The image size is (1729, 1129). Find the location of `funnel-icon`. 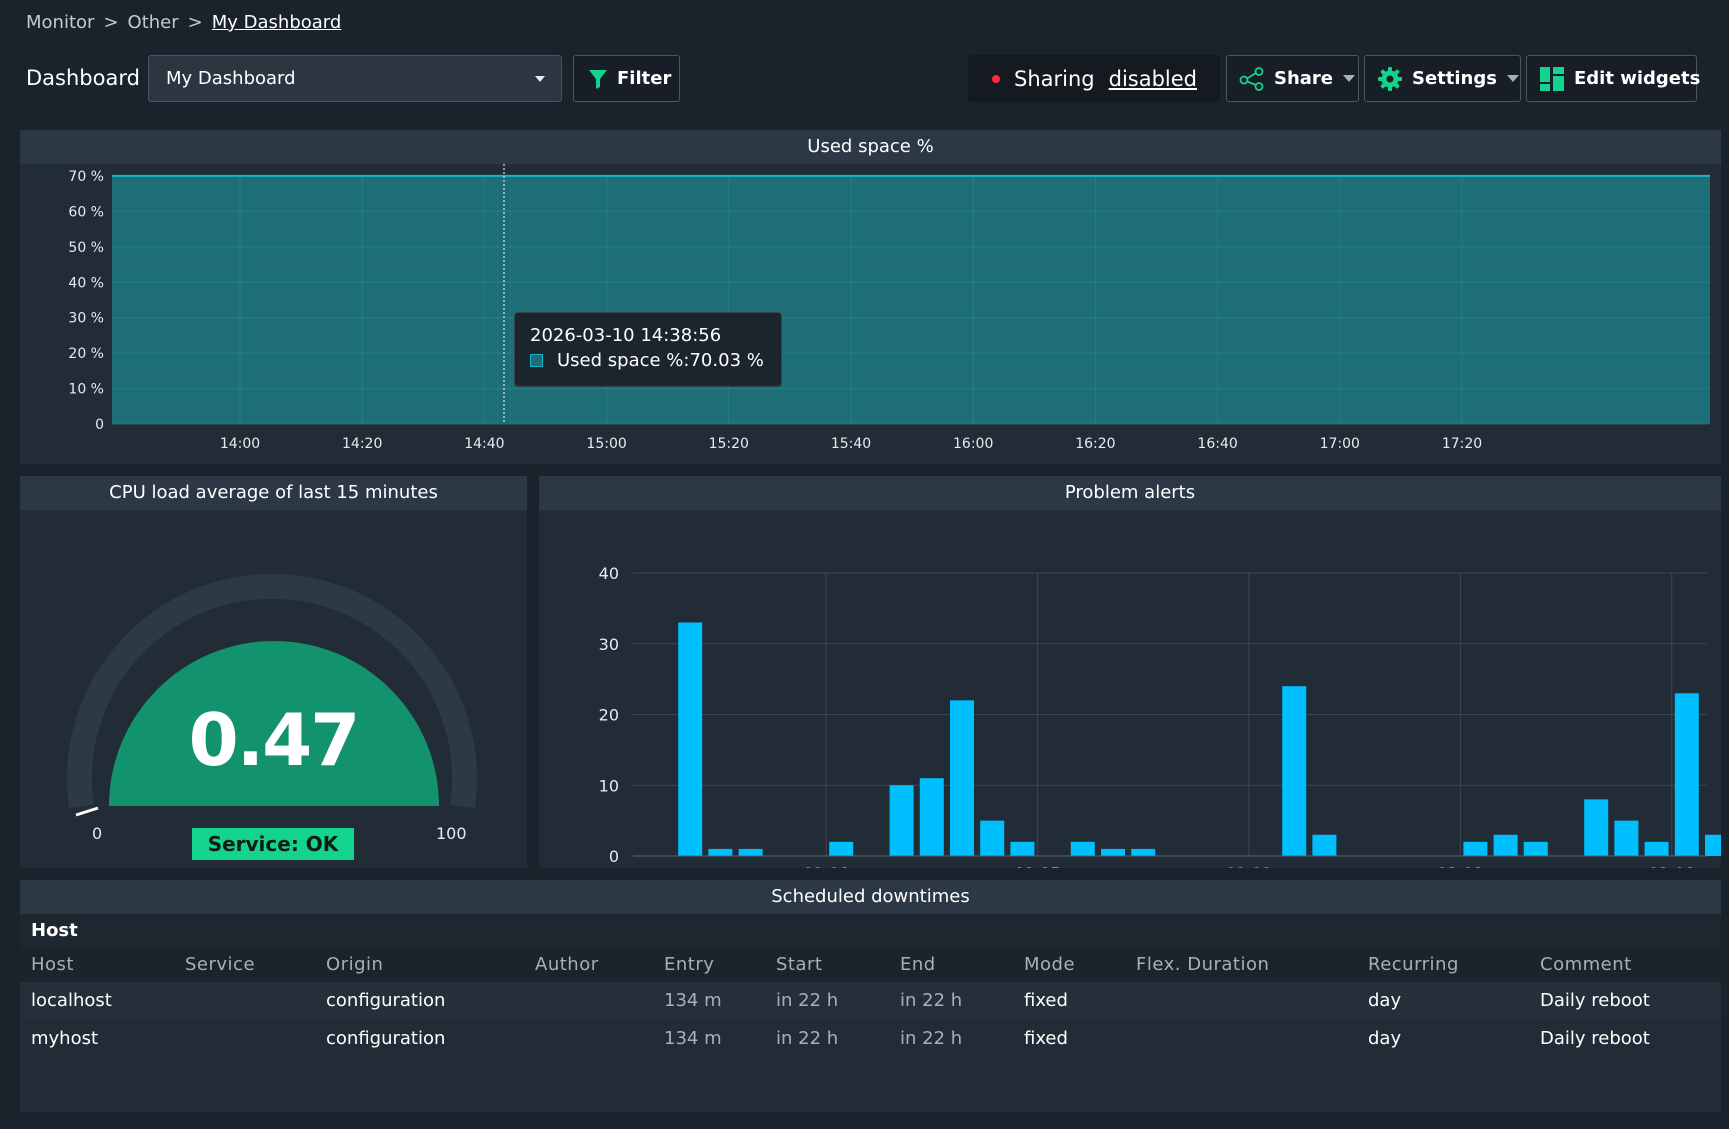

funnel-icon is located at coordinates (598, 79).